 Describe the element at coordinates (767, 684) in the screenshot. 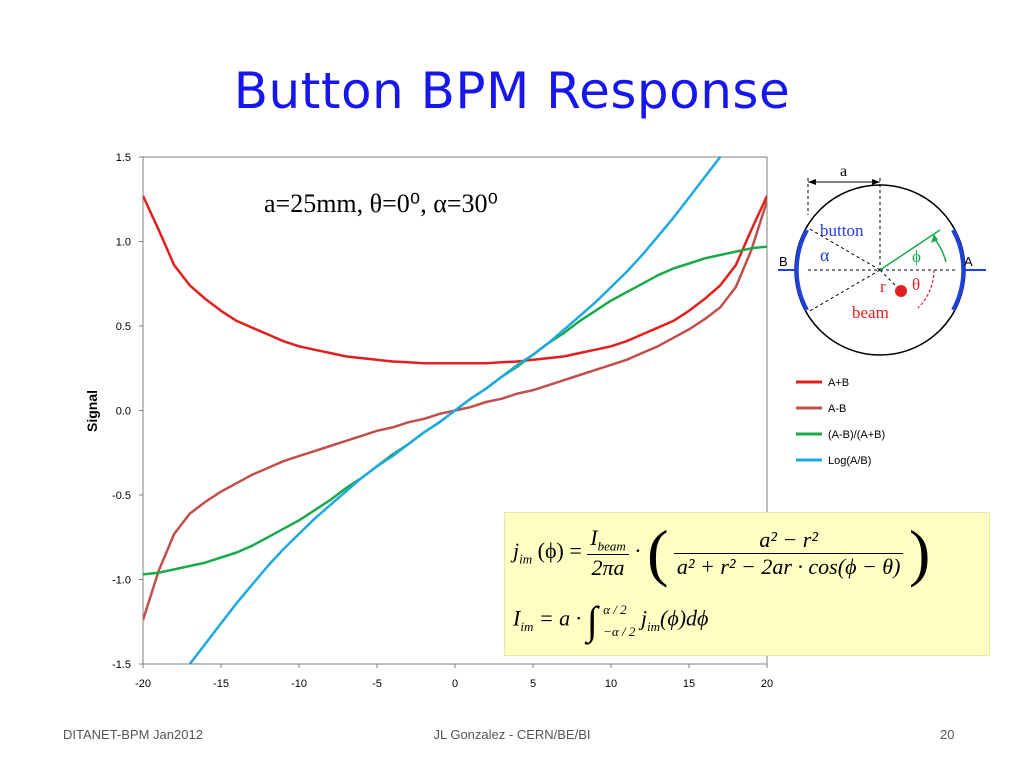

I see `x-tick-label: 20` at that location.